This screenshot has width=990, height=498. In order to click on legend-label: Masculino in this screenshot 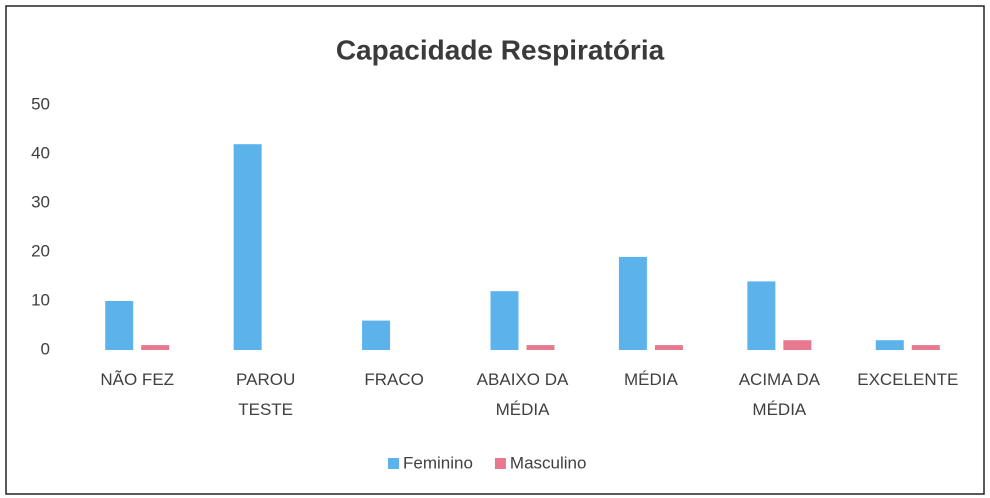, I will do `click(548, 462)`.